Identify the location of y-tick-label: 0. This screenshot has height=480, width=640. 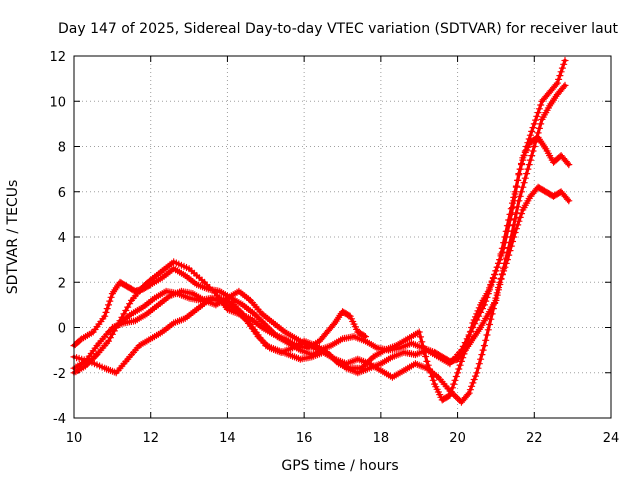
(62, 329).